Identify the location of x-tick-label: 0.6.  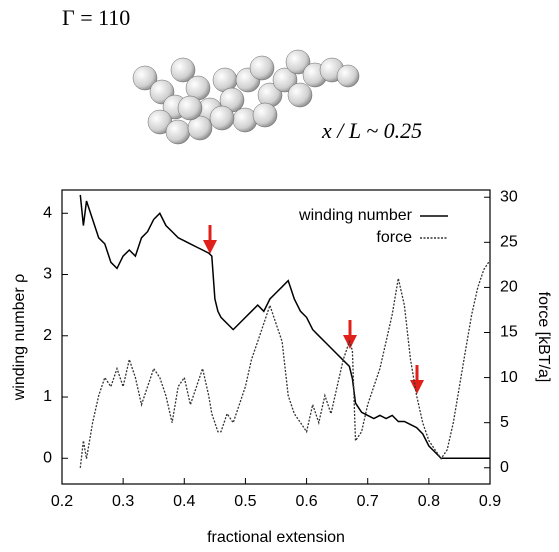
(306, 501).